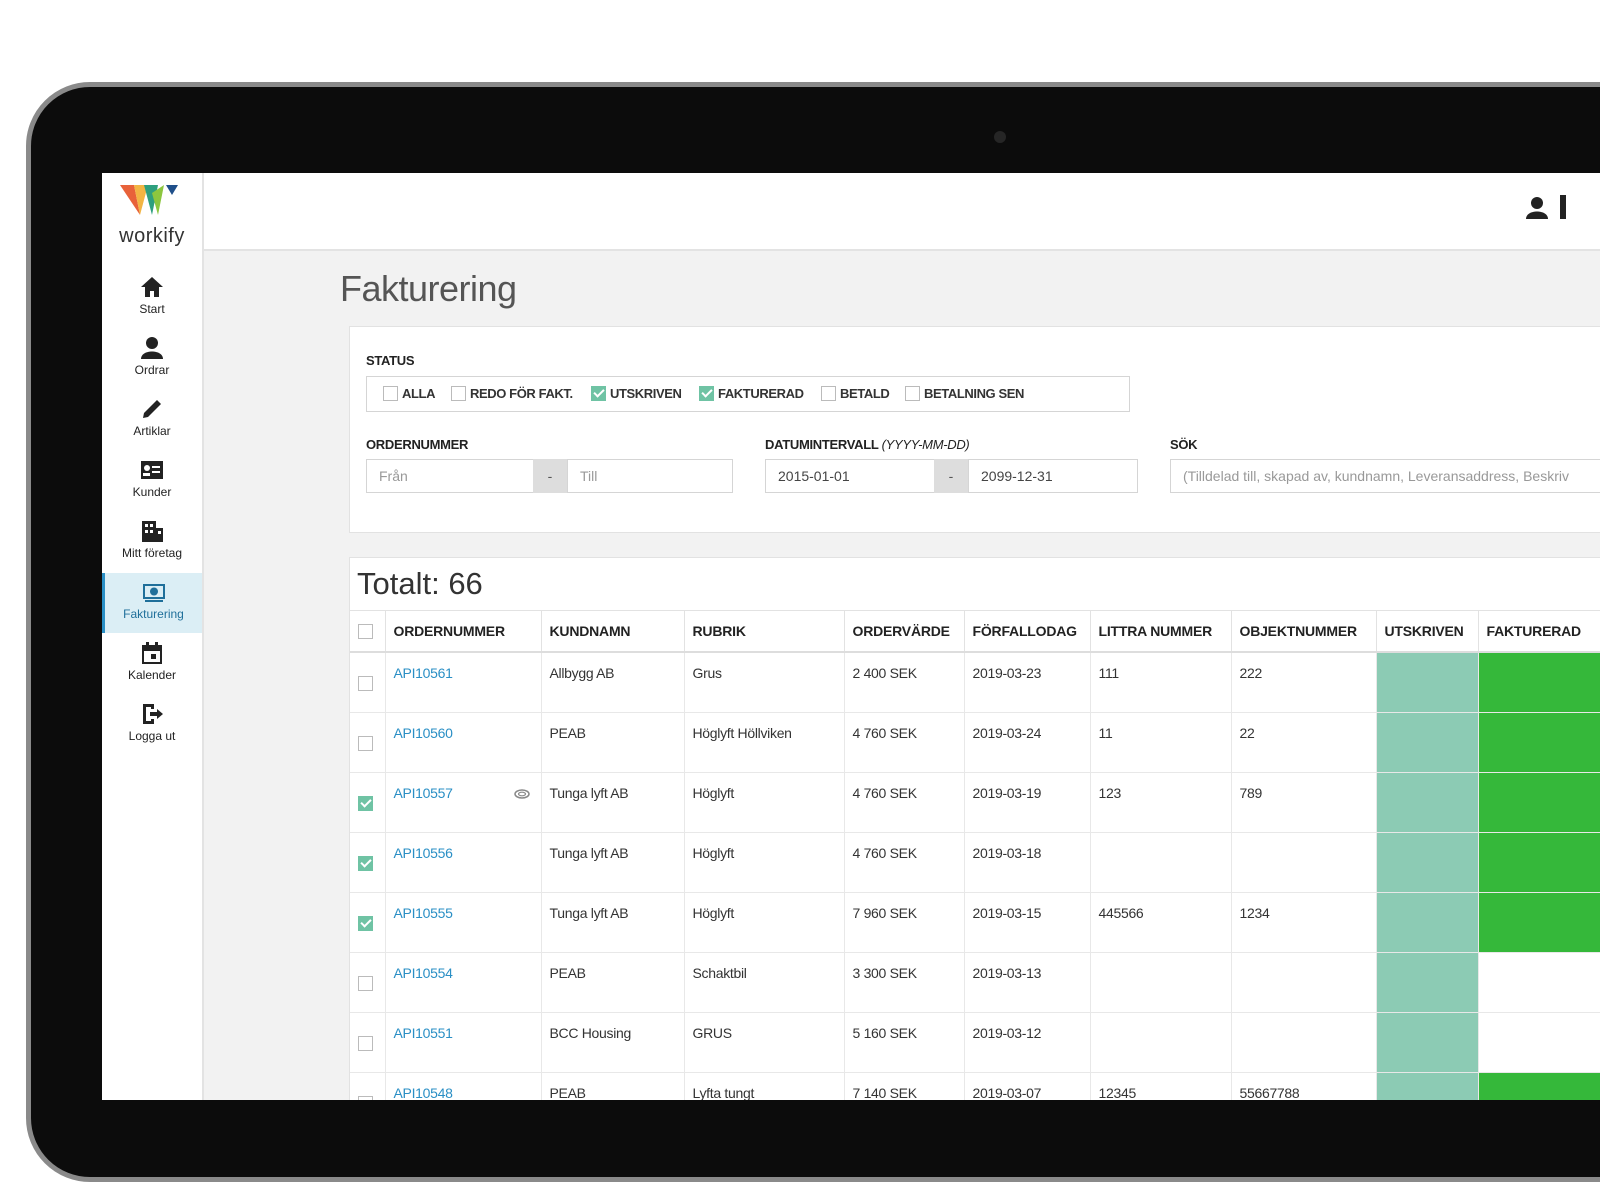 This screenshot has height=1182, width=1600. Describe the element at coordinates (764, 631) in the screenshot. I see `column-header: RUBRIK` at that location.